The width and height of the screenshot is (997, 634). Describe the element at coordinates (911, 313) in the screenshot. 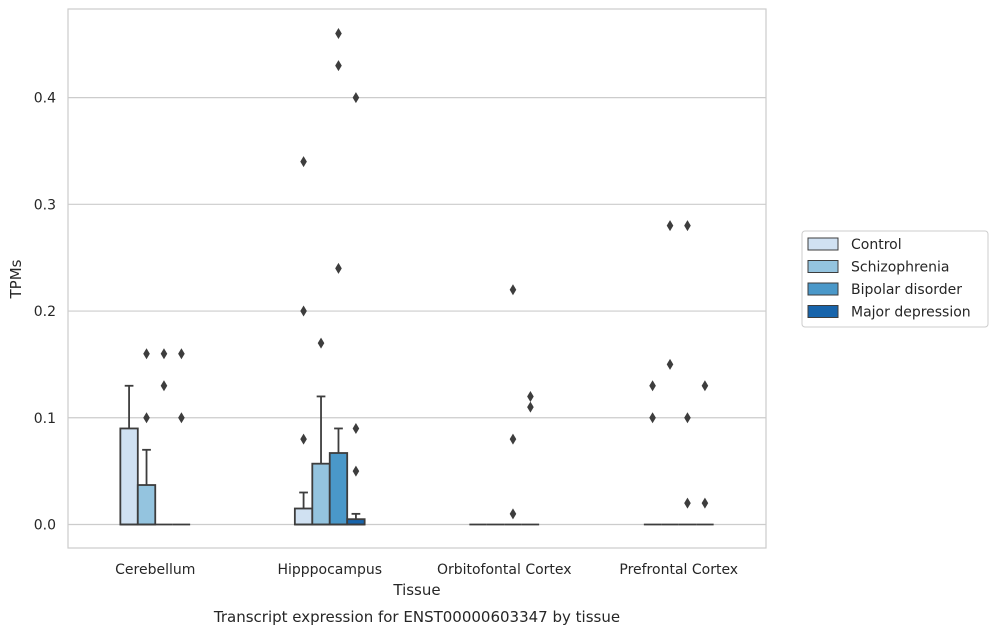

I see `legend-label: Major depression` at that location.